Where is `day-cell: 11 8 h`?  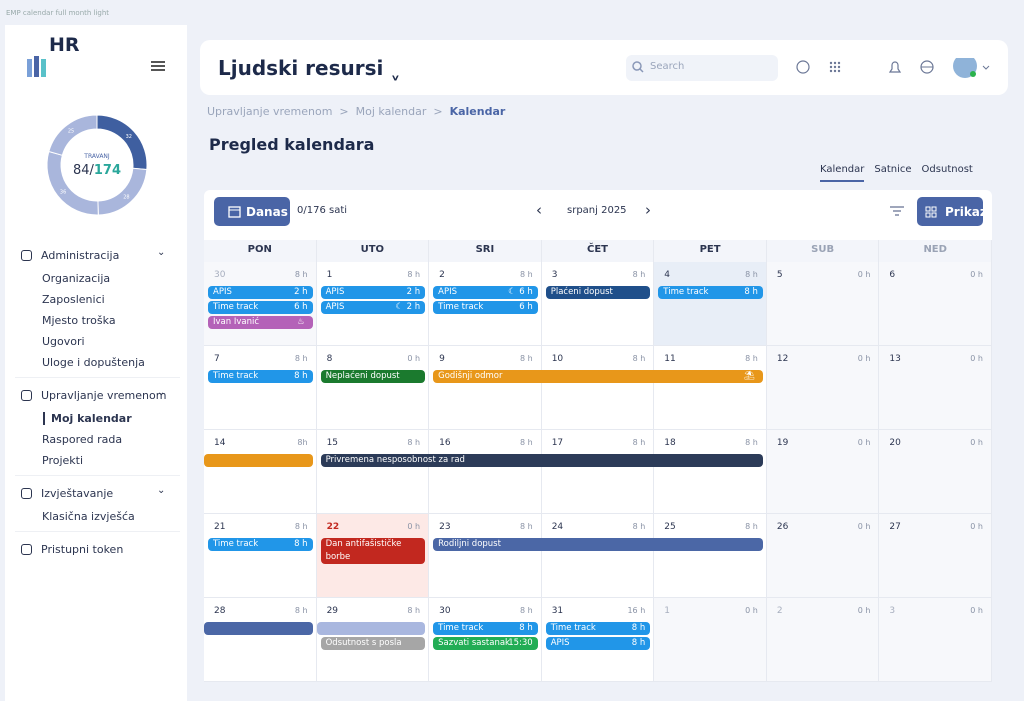
day-cell: 11 8 h is located at coordinates (710, 388).